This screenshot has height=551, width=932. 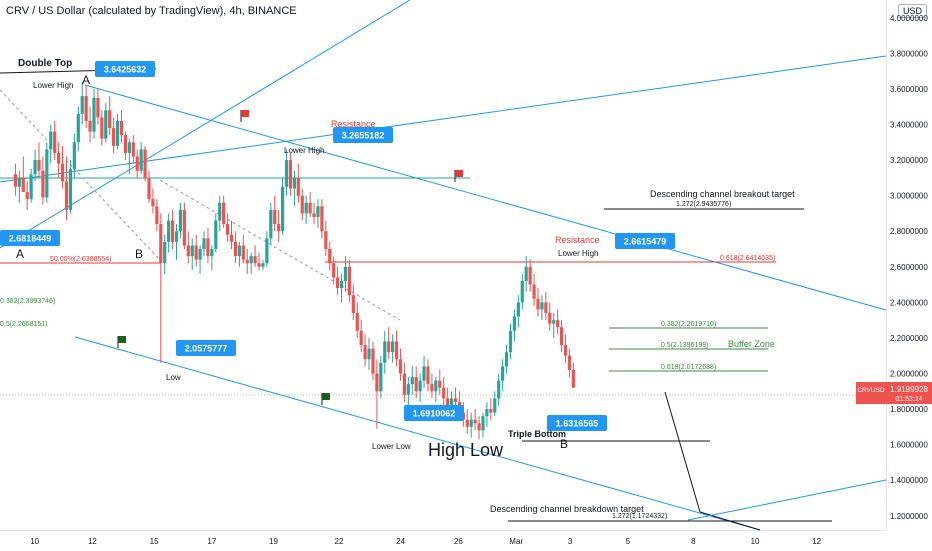 I want to click on y-tick-label: 2.4000000, so click(x=909, y=302).